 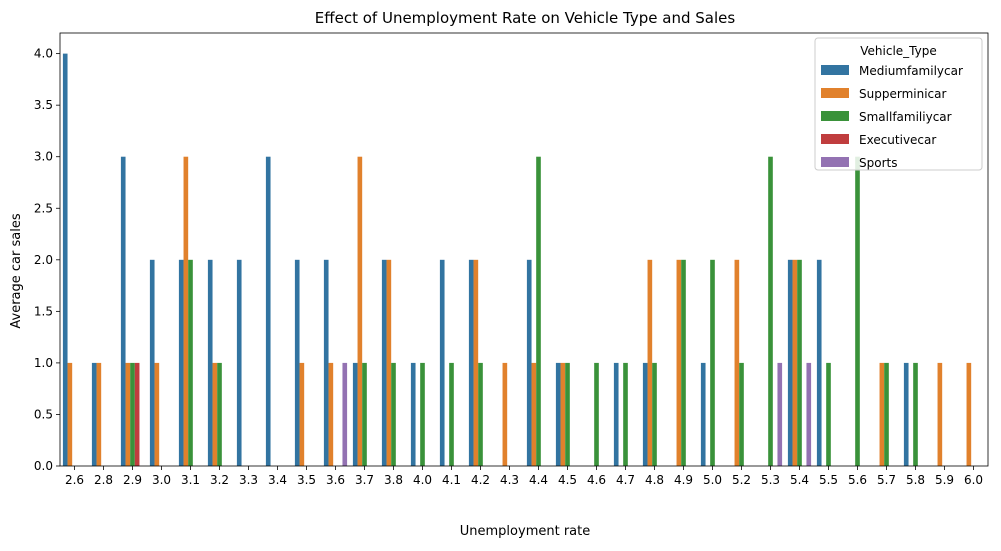 I want to click on bar-mediumfamilycar-4.8, so click(x=645, y=414).